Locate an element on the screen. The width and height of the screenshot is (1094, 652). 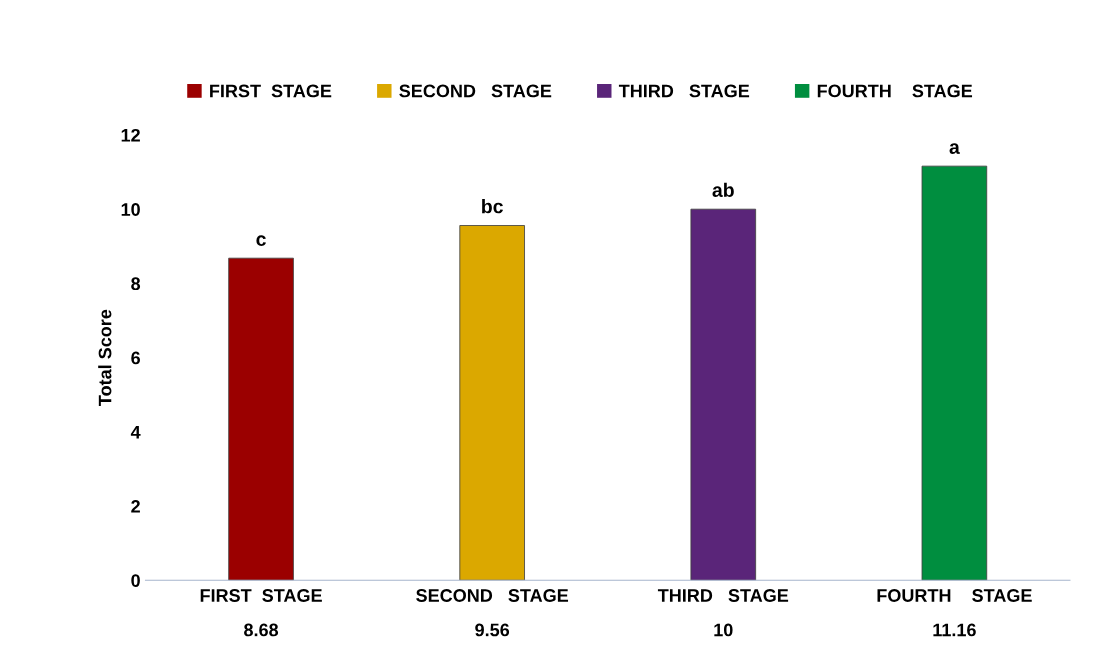
y-tick-label: 2 is located at coordinates (135, 506).